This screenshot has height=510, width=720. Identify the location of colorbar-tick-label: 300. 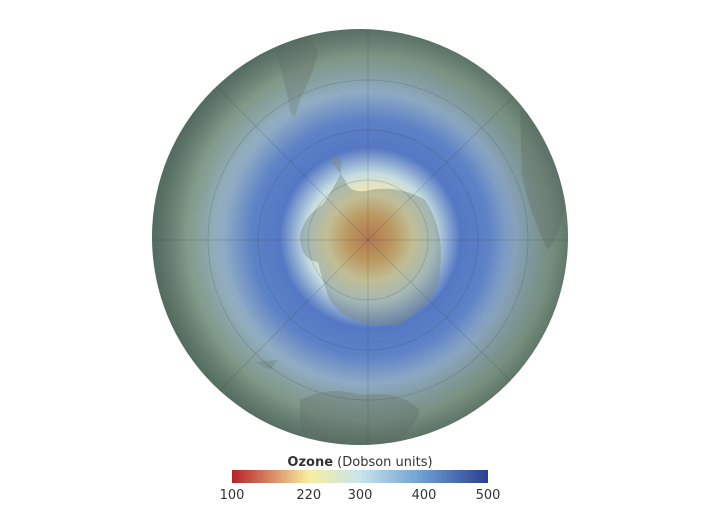
(360, 495).